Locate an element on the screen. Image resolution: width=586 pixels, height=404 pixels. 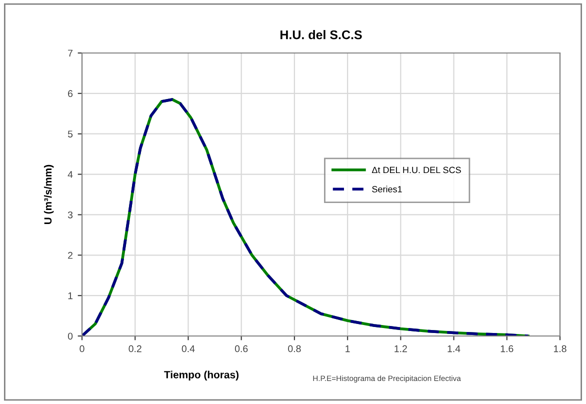
y-tick-label: 7 is located at coordinates (70, 53).